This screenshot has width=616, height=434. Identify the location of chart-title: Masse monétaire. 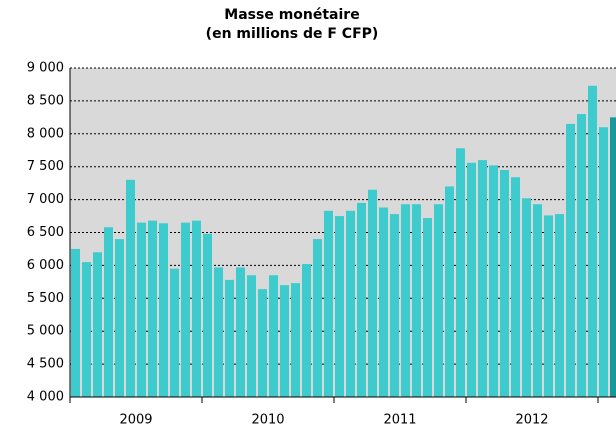
(291, 15).